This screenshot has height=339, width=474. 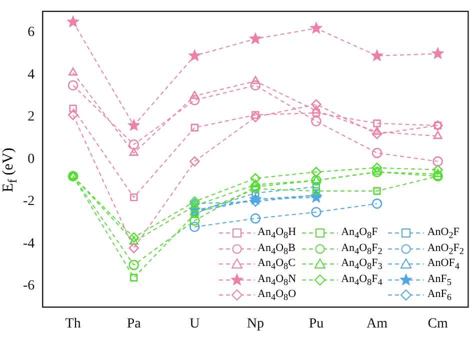 What do you see at coordinates (73, 324) in the screenshot?
I see `x-tick-label: Th` at bounding box center [73, 324].